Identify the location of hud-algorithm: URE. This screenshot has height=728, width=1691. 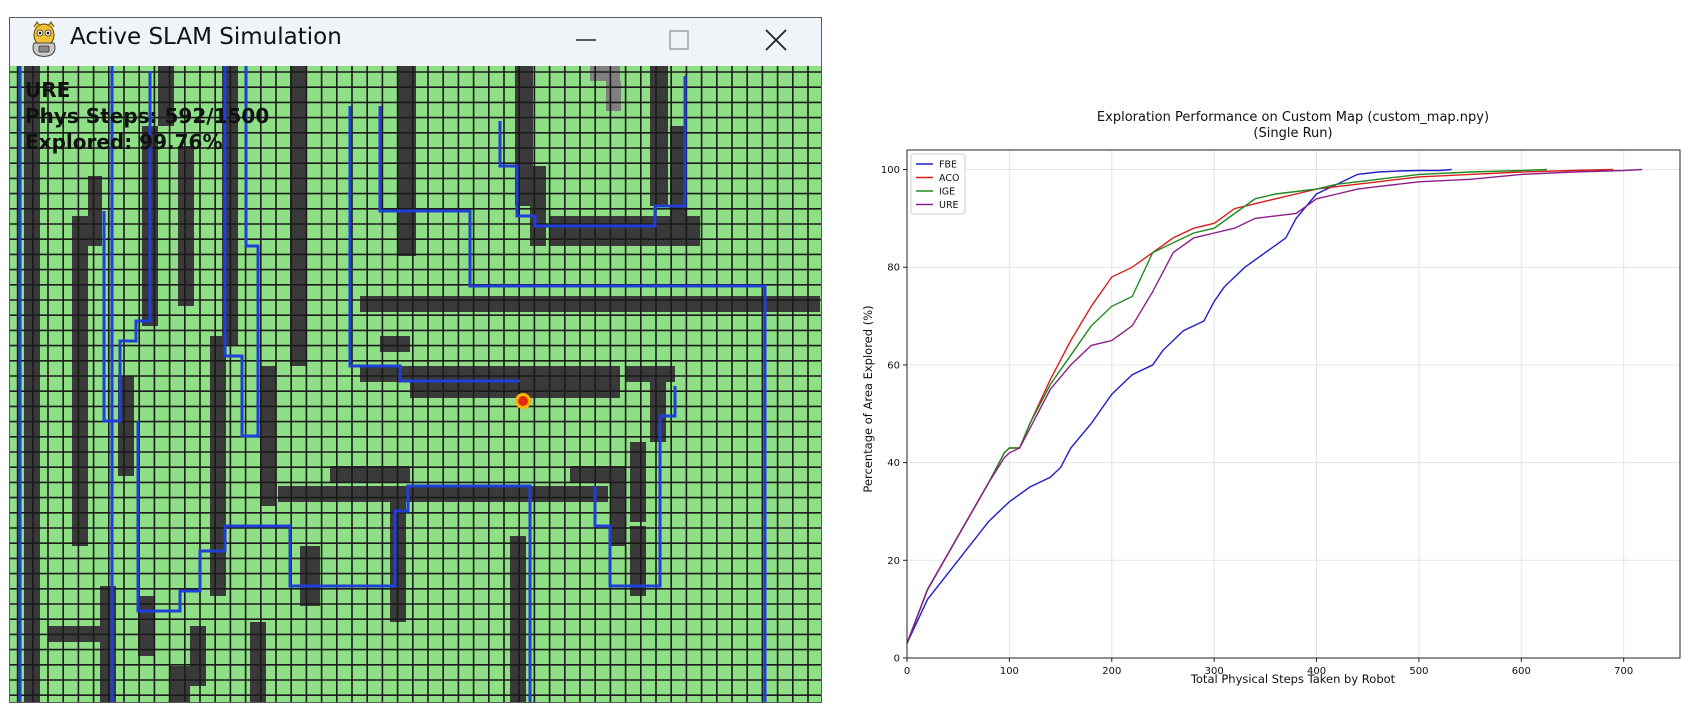
(48, 90).